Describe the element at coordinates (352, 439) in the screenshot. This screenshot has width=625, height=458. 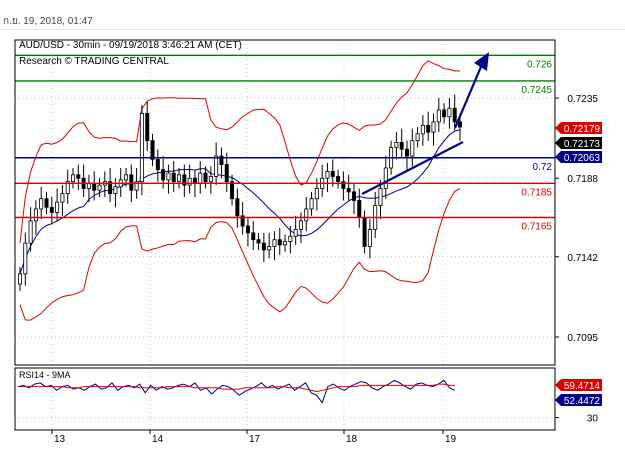
I see `x-tick-label: 18` at that location.